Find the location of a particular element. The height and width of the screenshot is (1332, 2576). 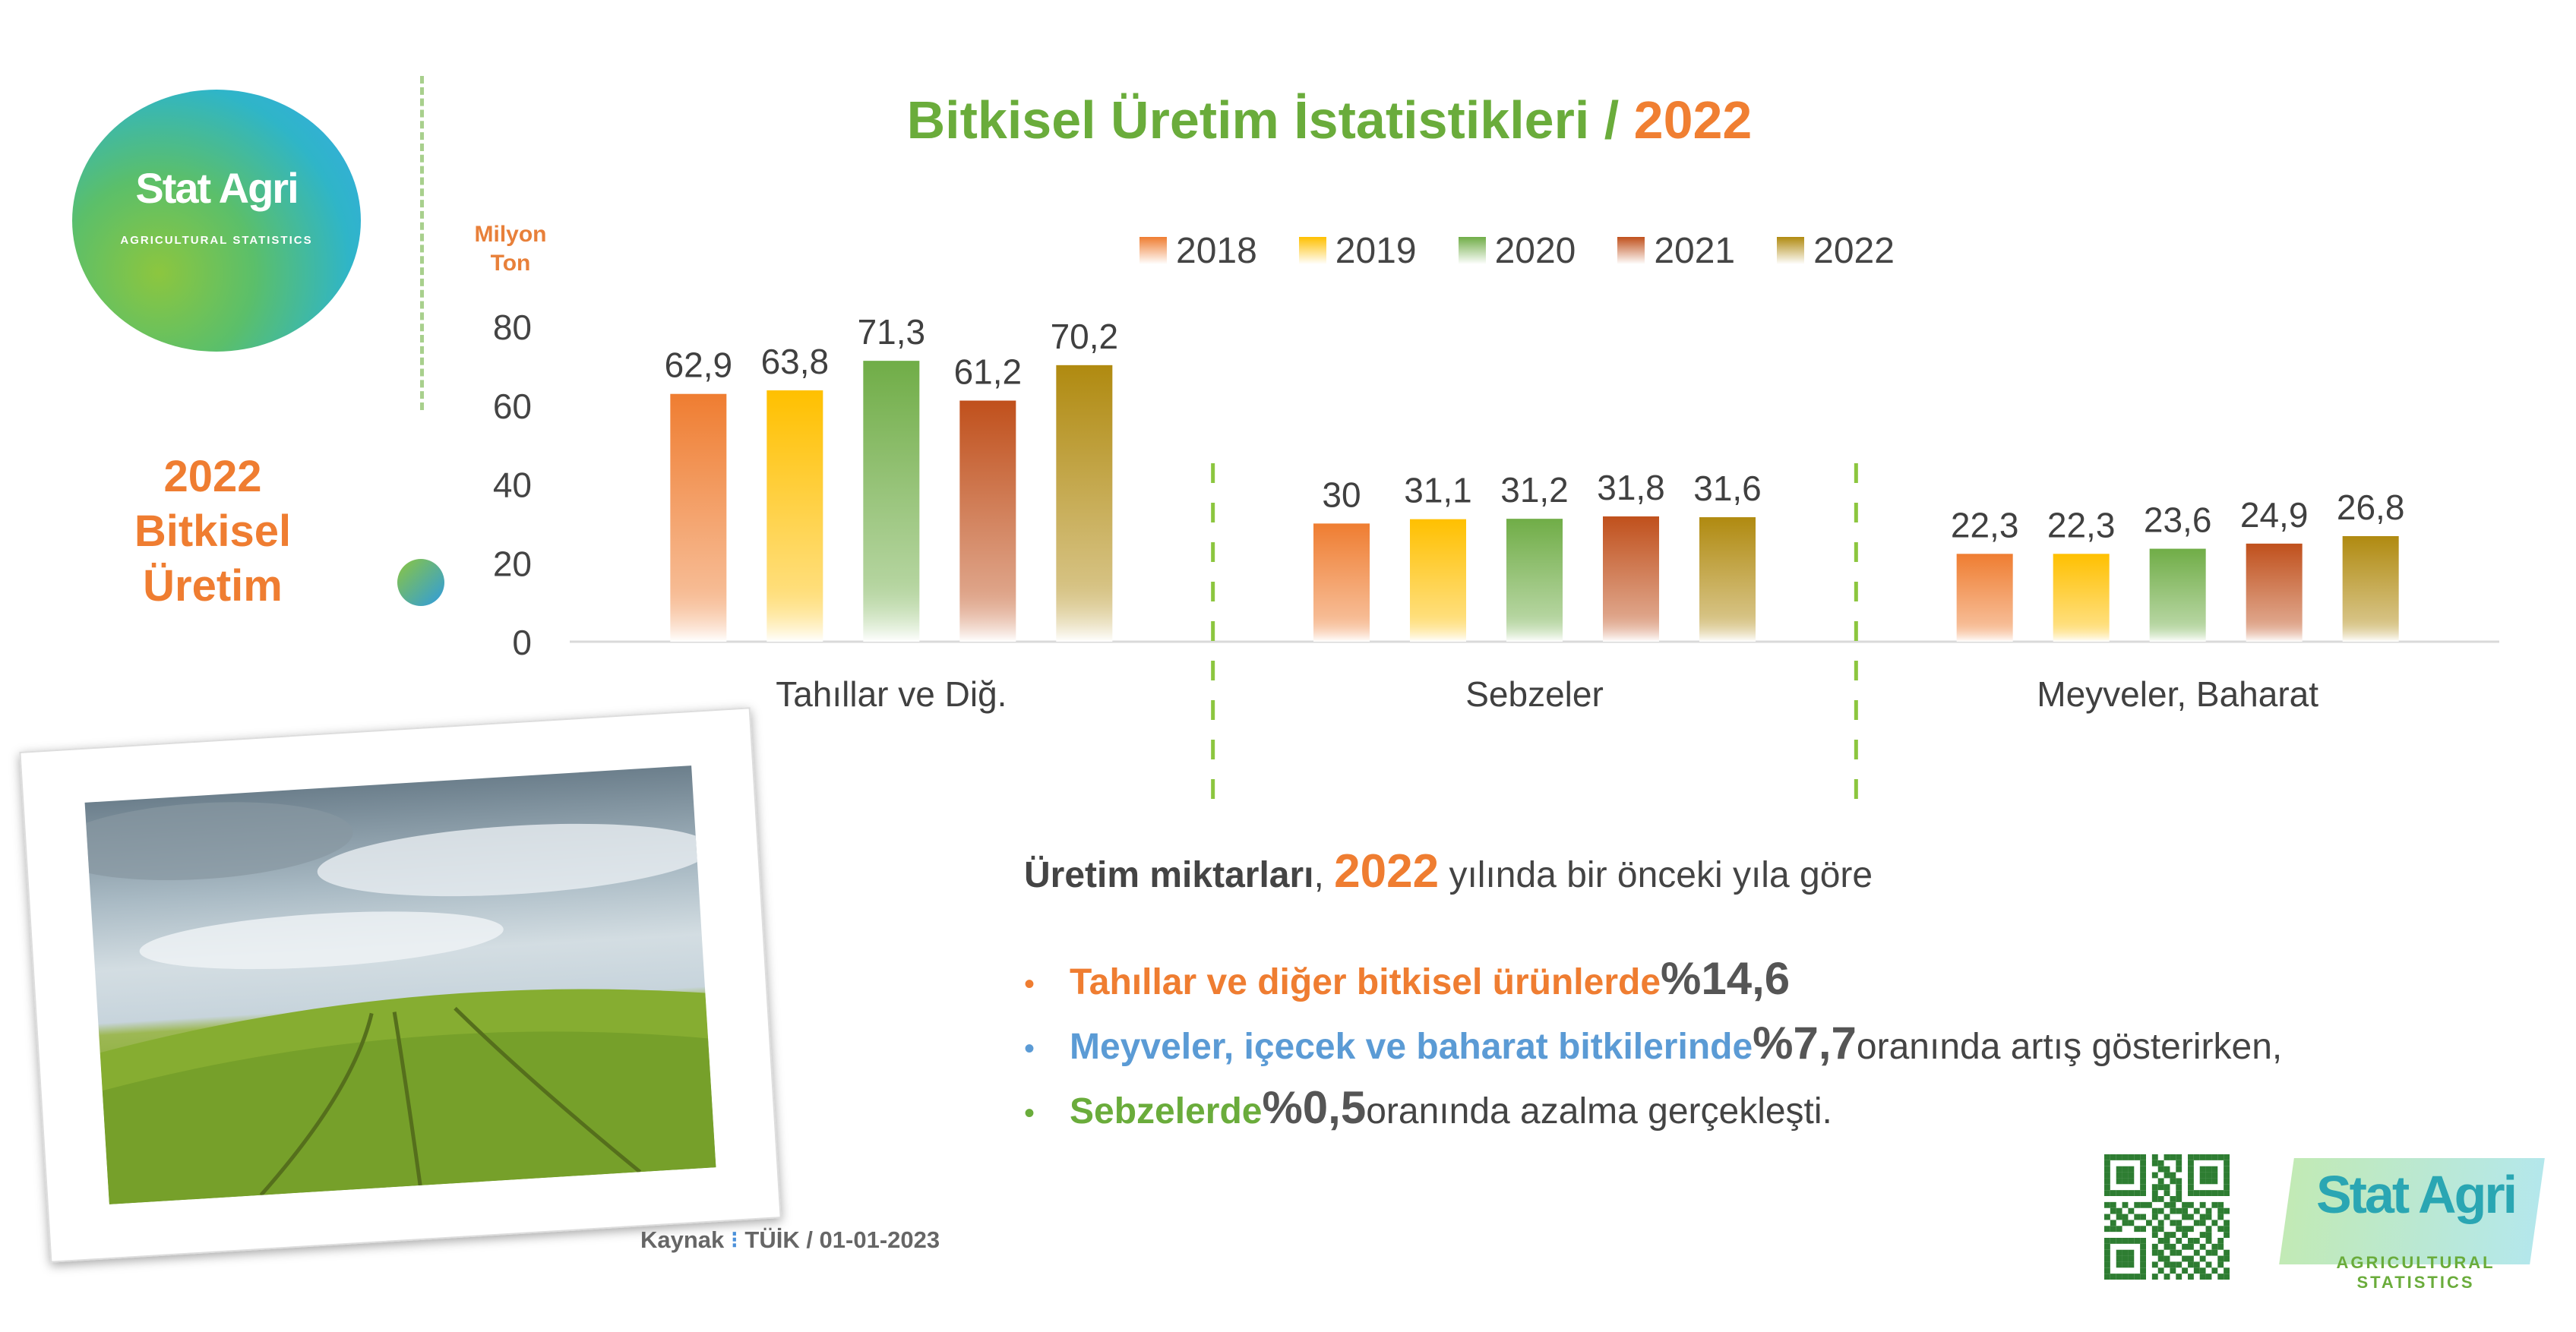

summary-rest: yılında bir önceki yıla göre is located at coordinates (1656, 875).